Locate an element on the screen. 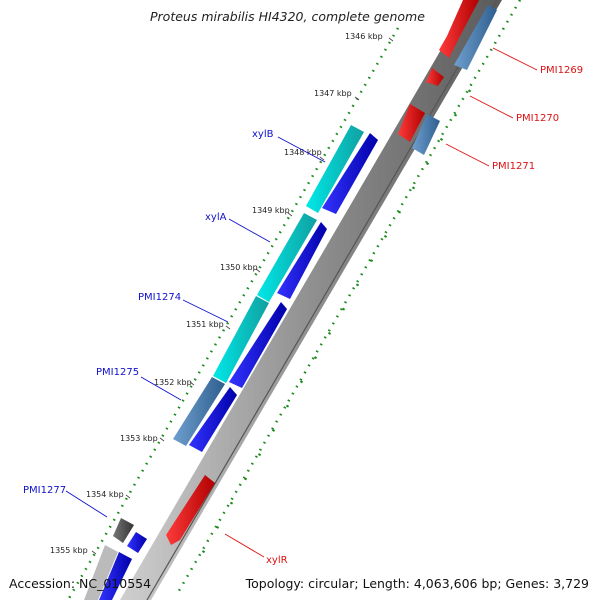 Image resolution: width=600 pixels, height=600 pixels. tick-label-1353: 1353 kbp is located at coordinates (139, 438).